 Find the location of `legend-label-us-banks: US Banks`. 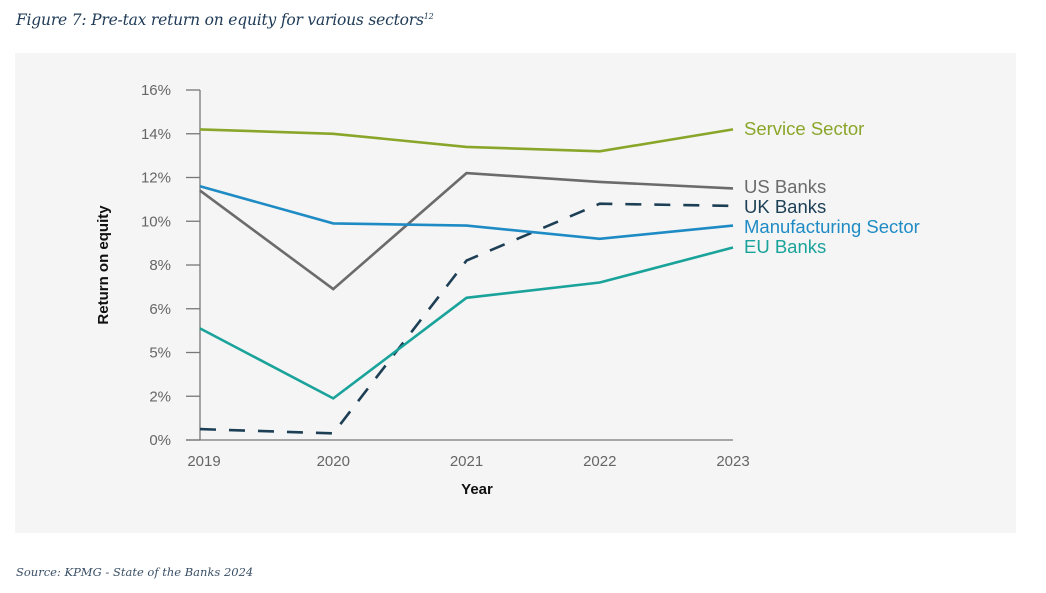

legend-label-us-banks: US Banks is located at coordinates (785, 186).